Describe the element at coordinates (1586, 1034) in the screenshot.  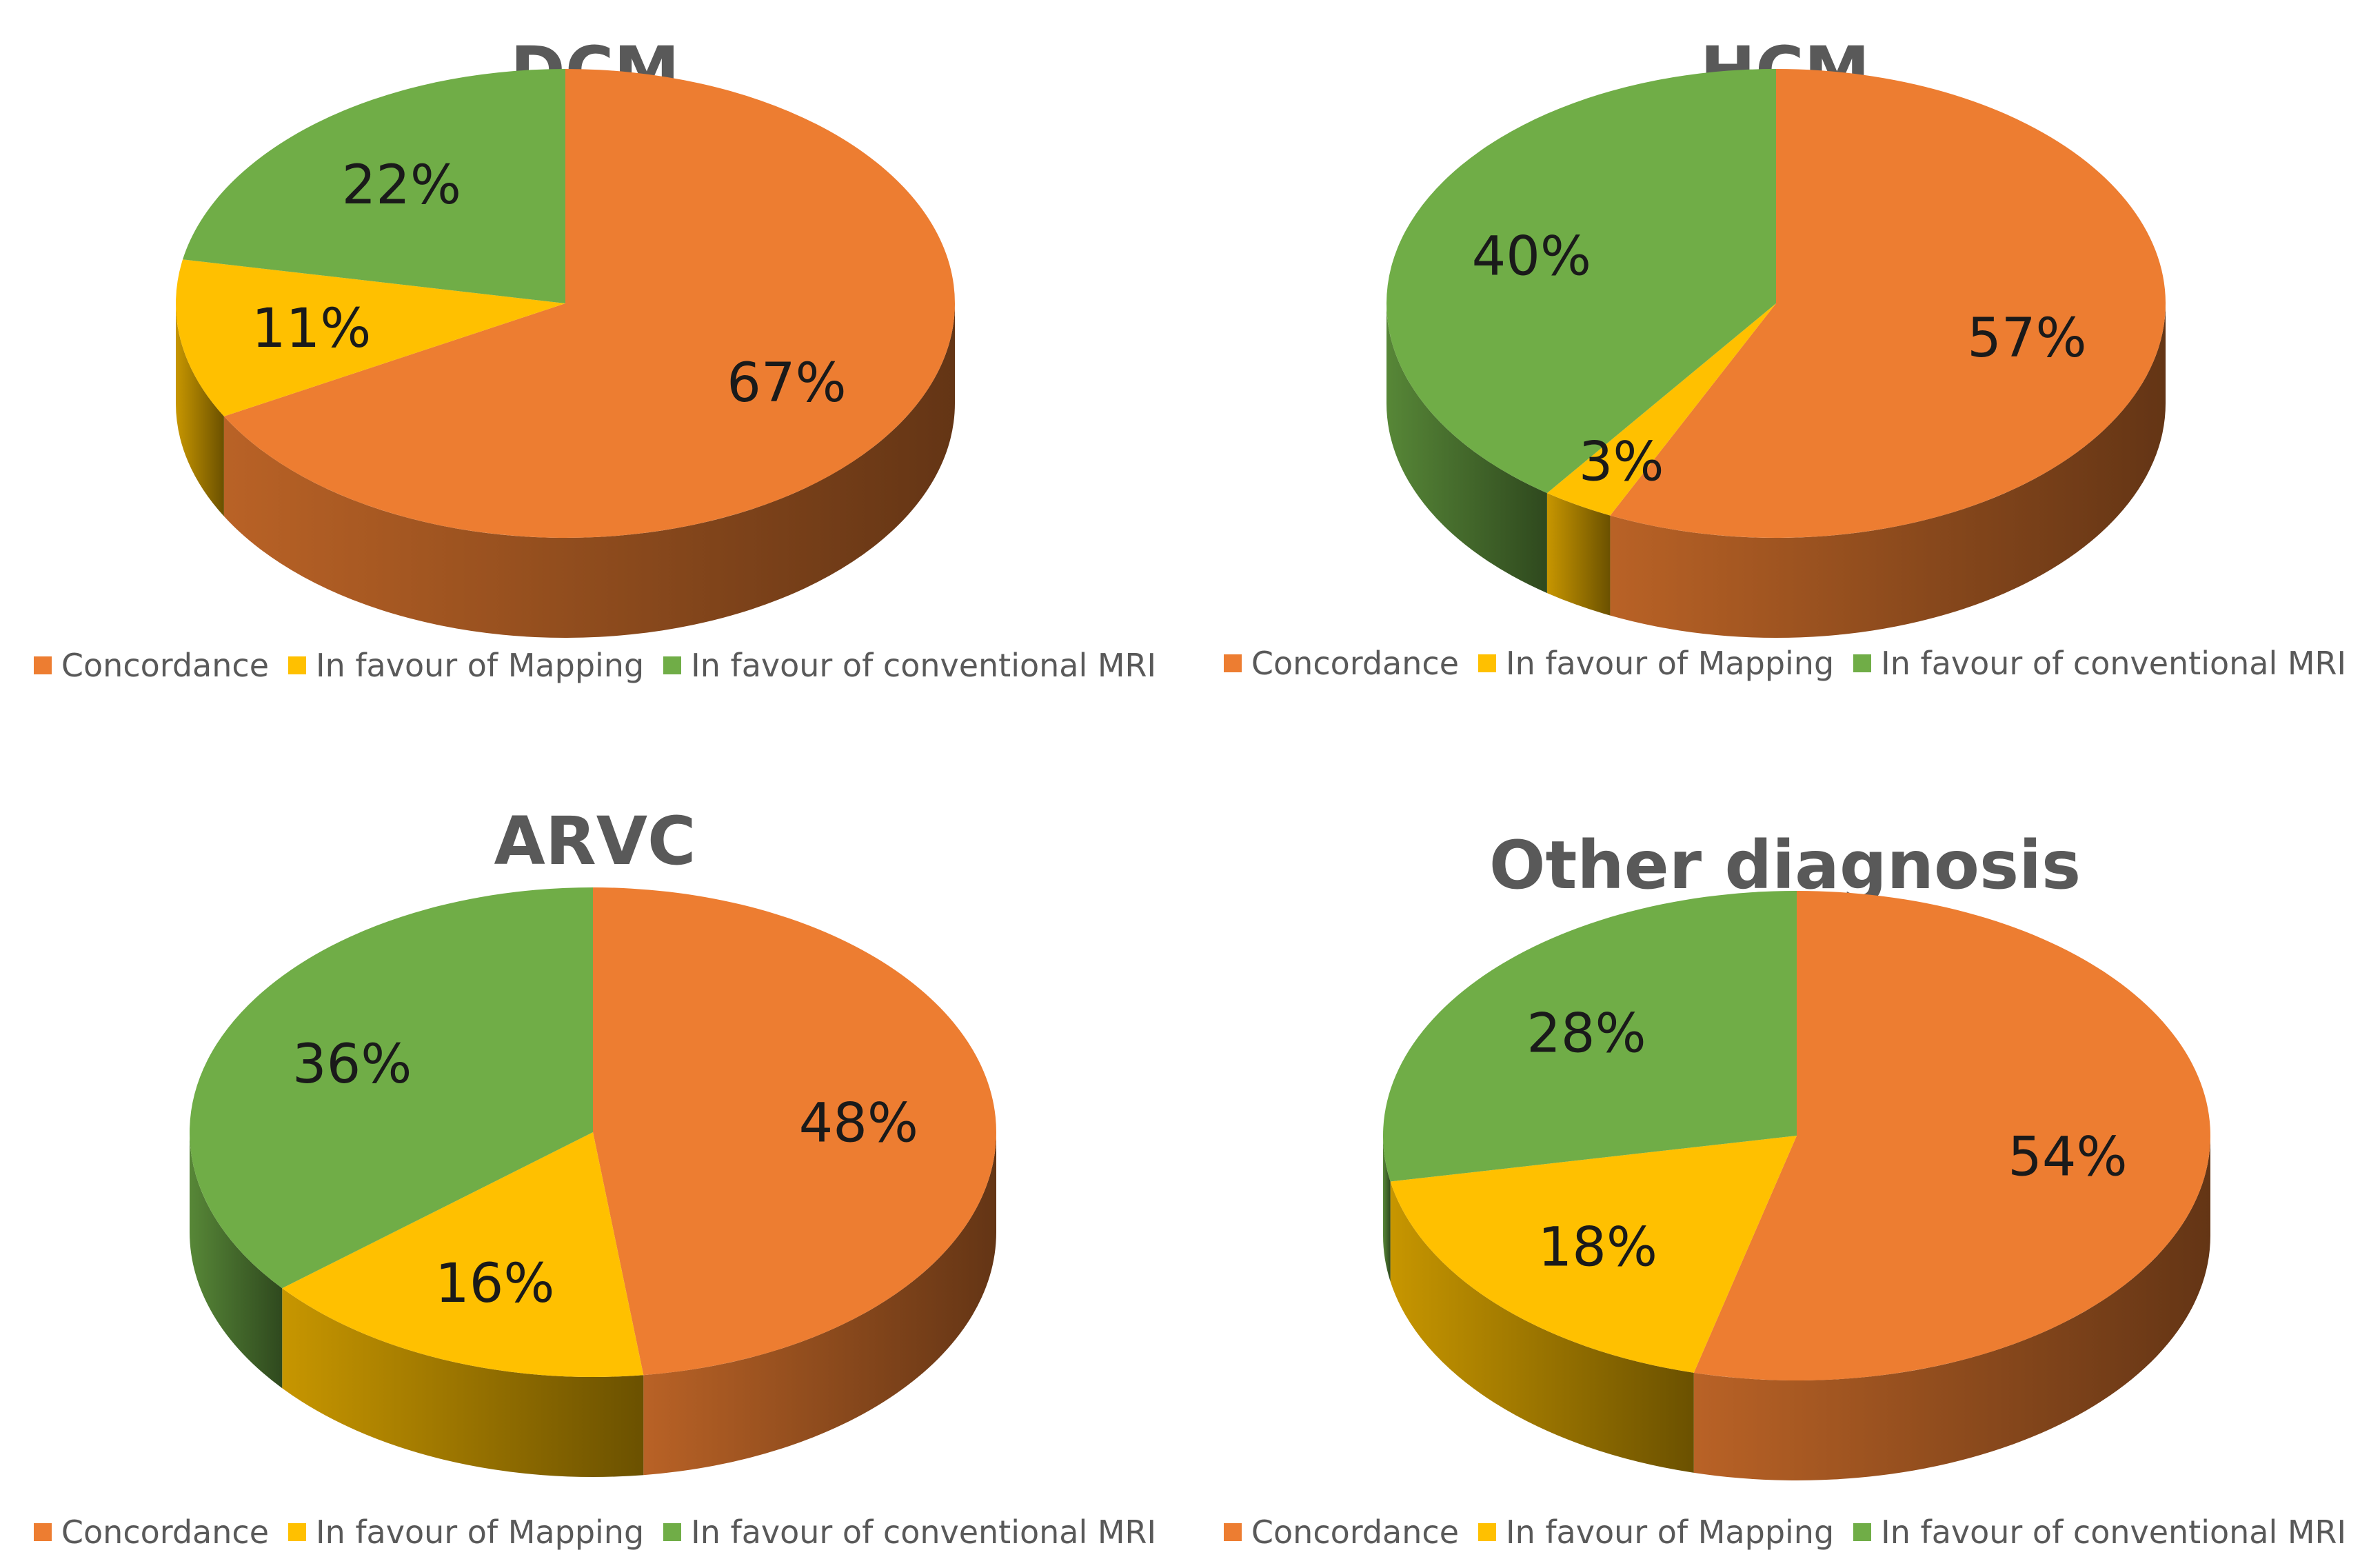
I see `data-label-conventional: 28%` at that location.